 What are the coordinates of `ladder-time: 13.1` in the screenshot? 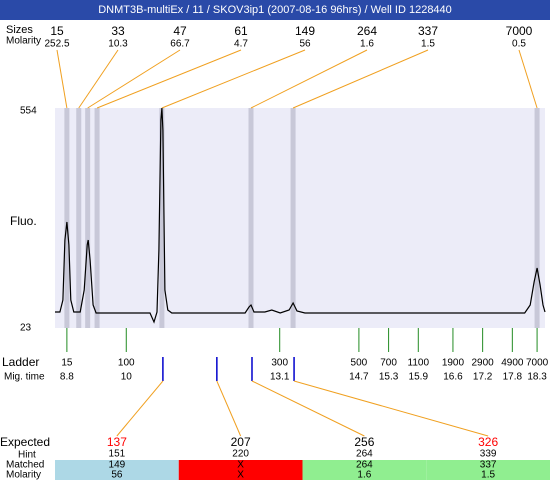 It's located at (280, 377).